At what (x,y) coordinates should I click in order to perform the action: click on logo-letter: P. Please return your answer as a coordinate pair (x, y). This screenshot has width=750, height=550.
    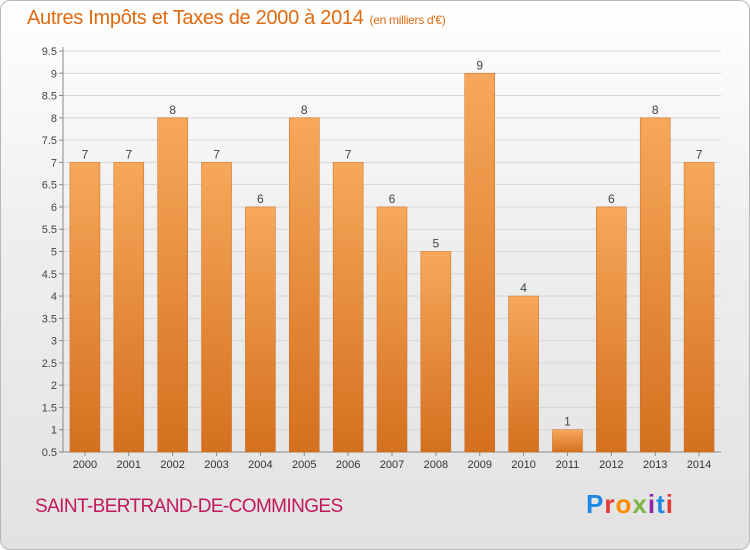
    Looking at the image, I should click on (595, 504).